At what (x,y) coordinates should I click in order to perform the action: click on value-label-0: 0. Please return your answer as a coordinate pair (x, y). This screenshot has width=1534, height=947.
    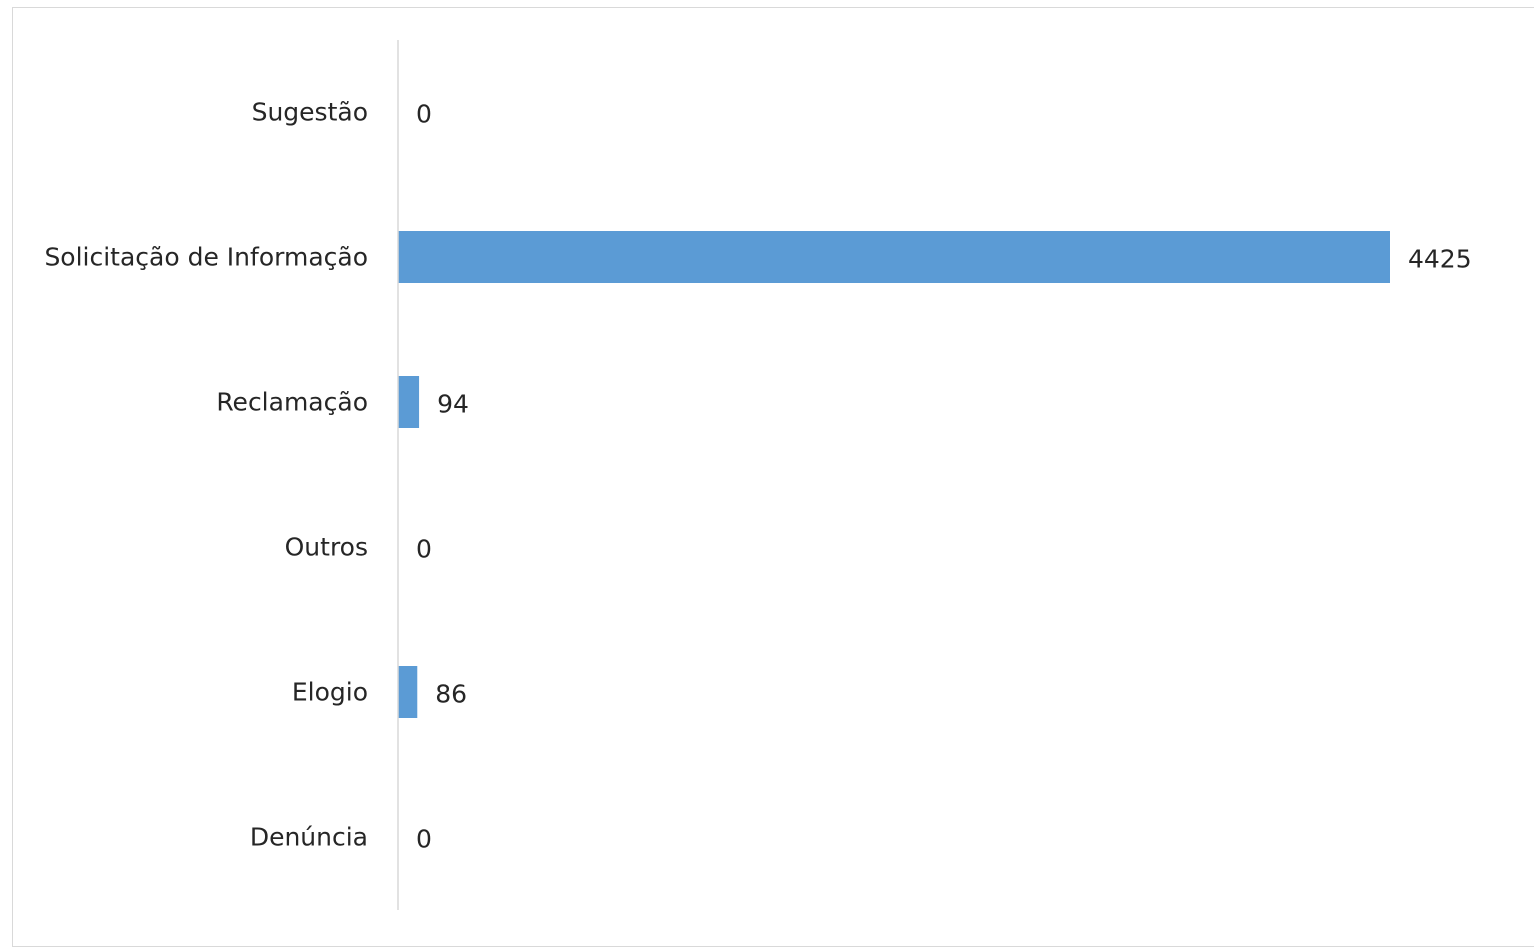
    Looking at the image, I should click on (424, 114).